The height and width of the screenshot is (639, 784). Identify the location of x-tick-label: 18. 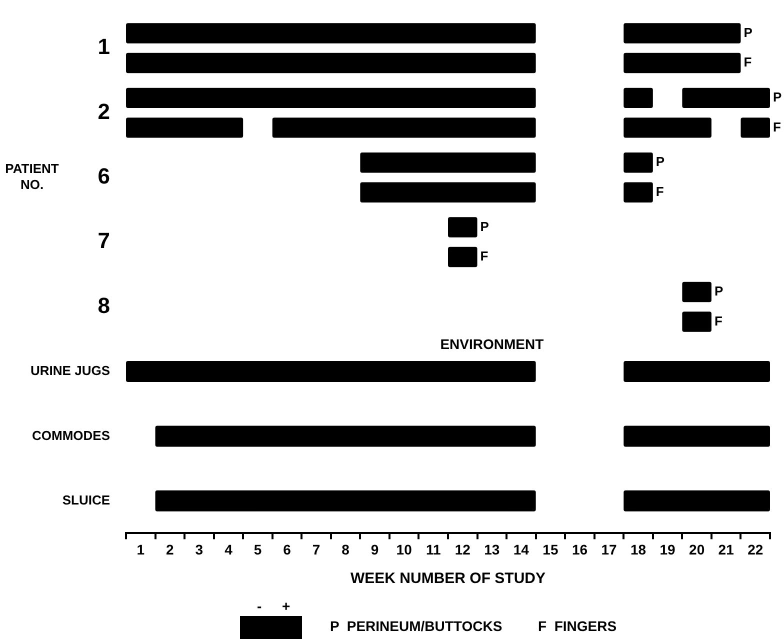
(638, 549).